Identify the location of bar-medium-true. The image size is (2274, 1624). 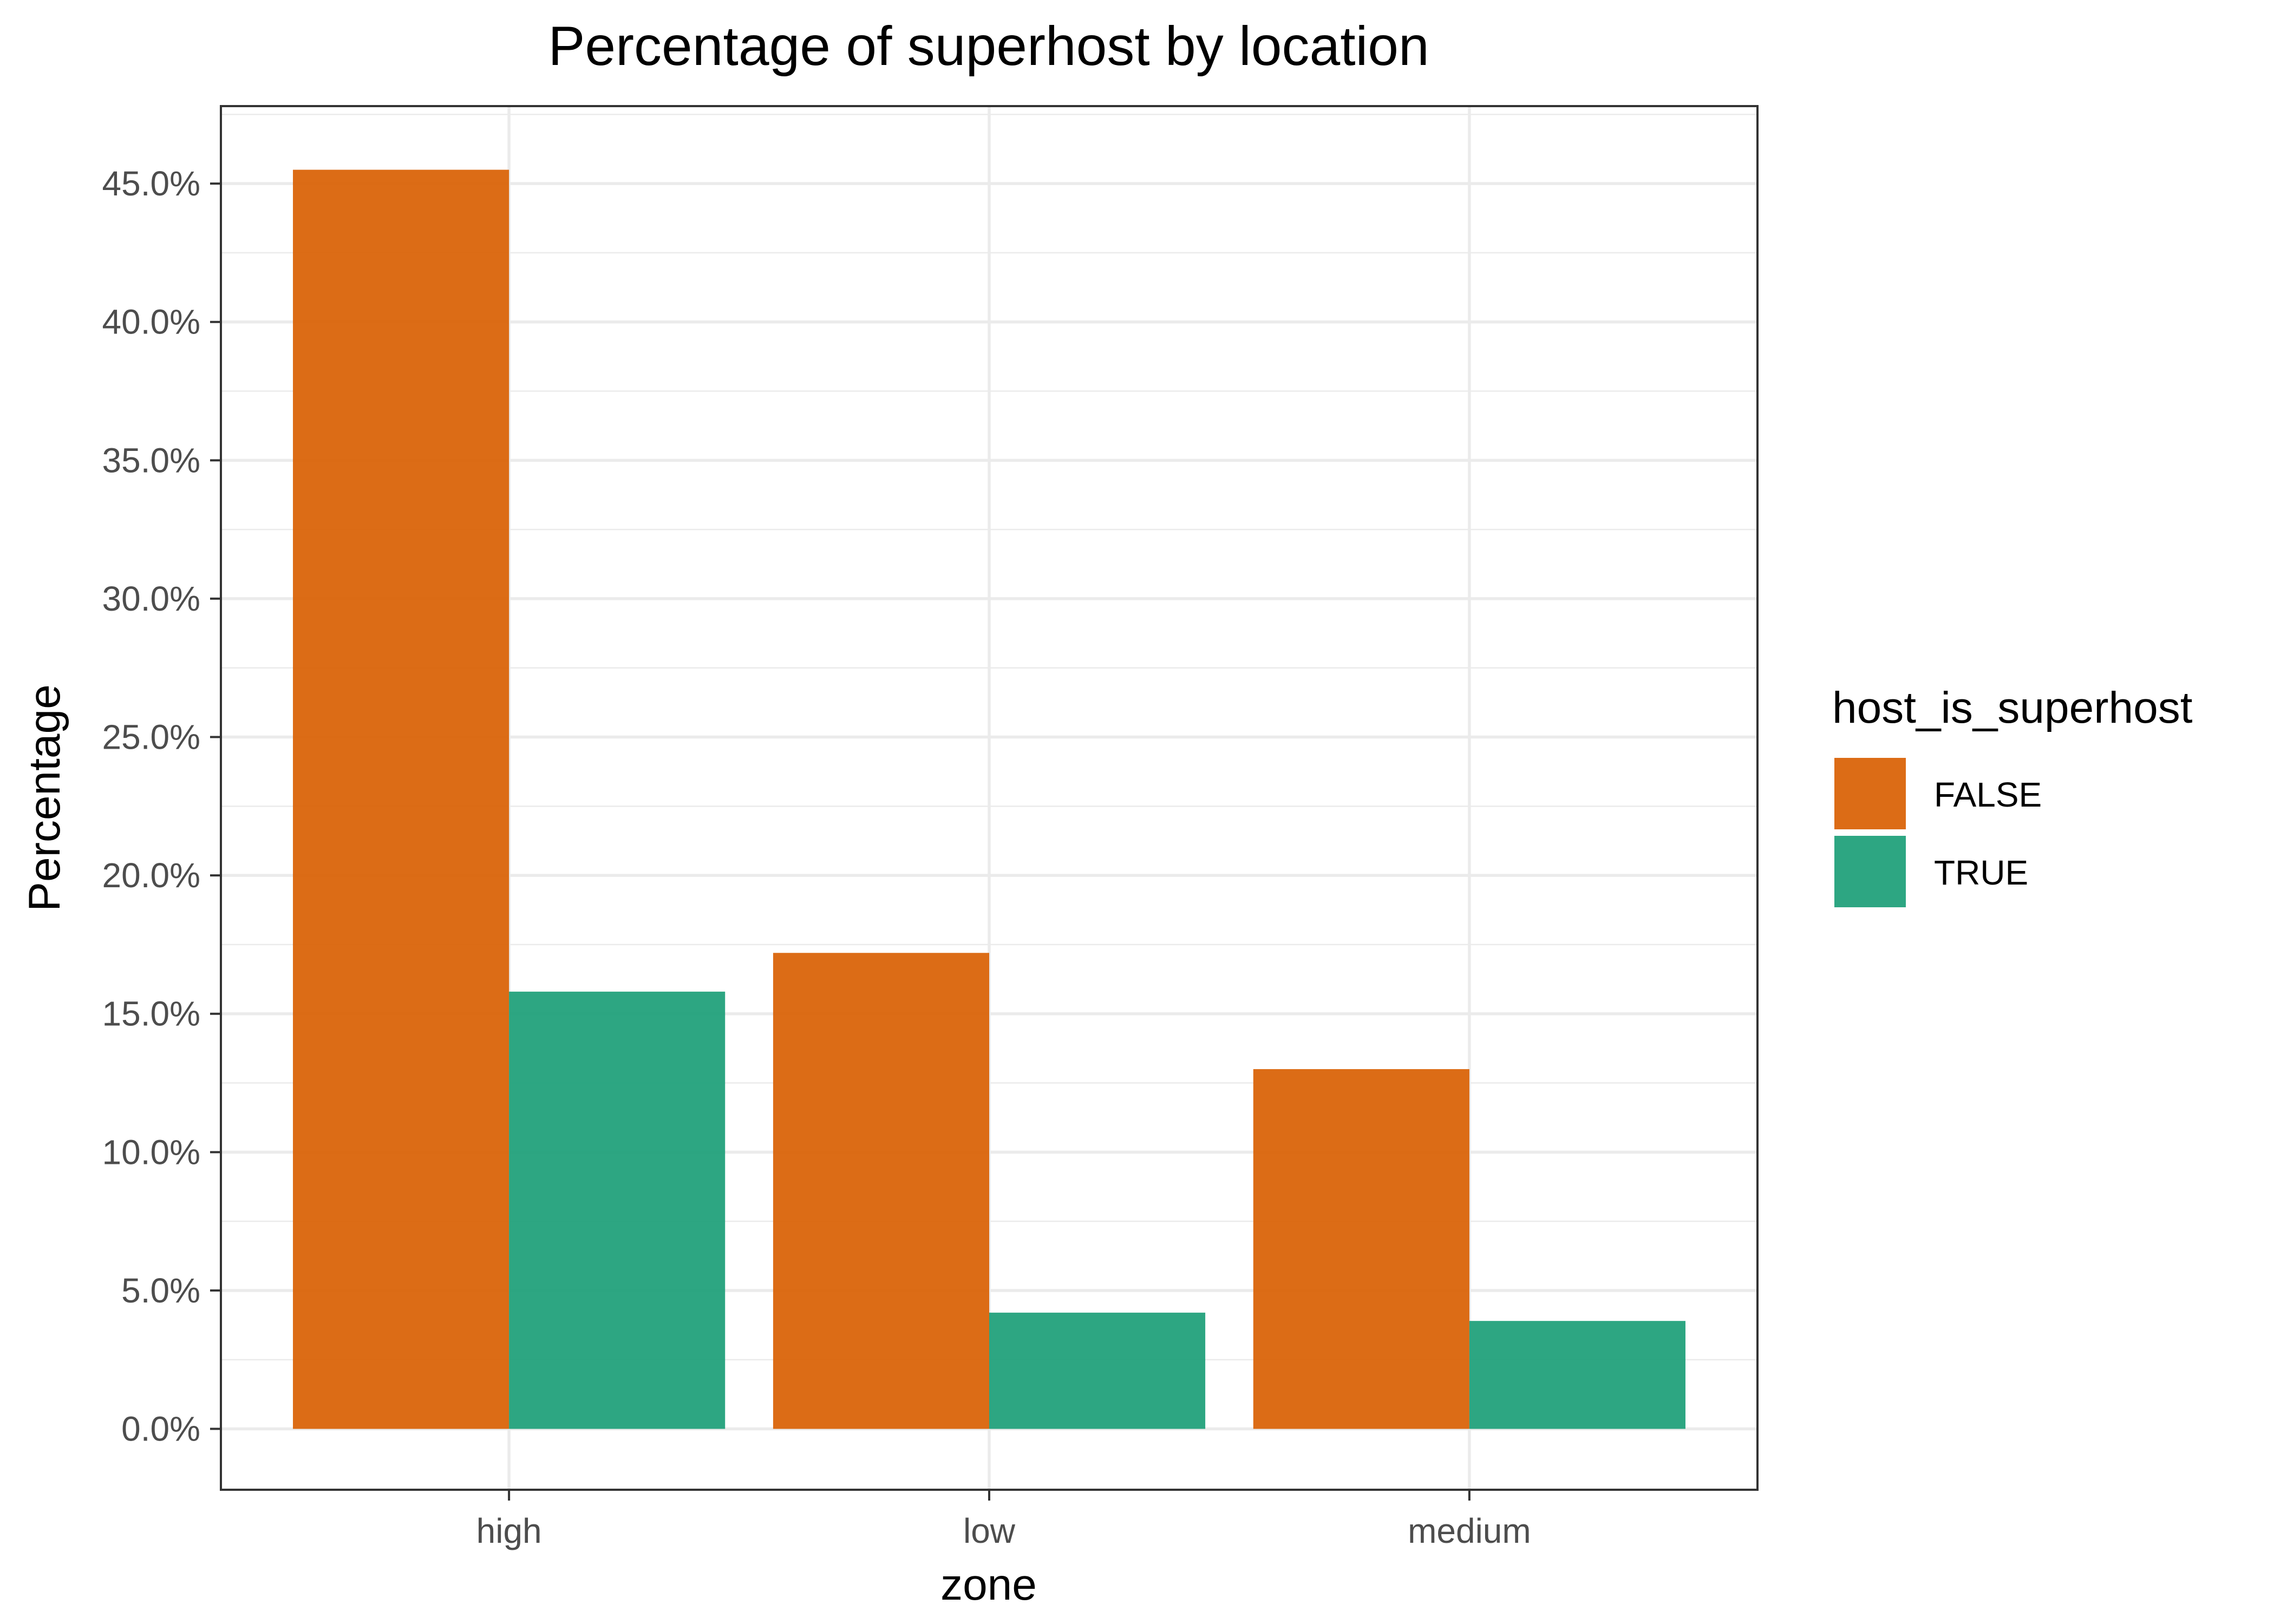
(1577, 1375).